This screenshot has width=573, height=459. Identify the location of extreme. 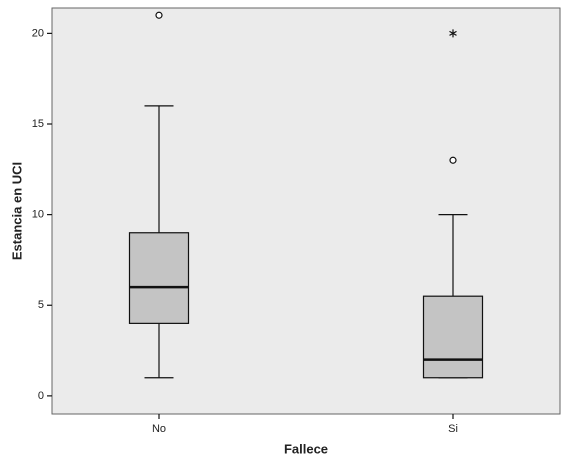
(453, 33).